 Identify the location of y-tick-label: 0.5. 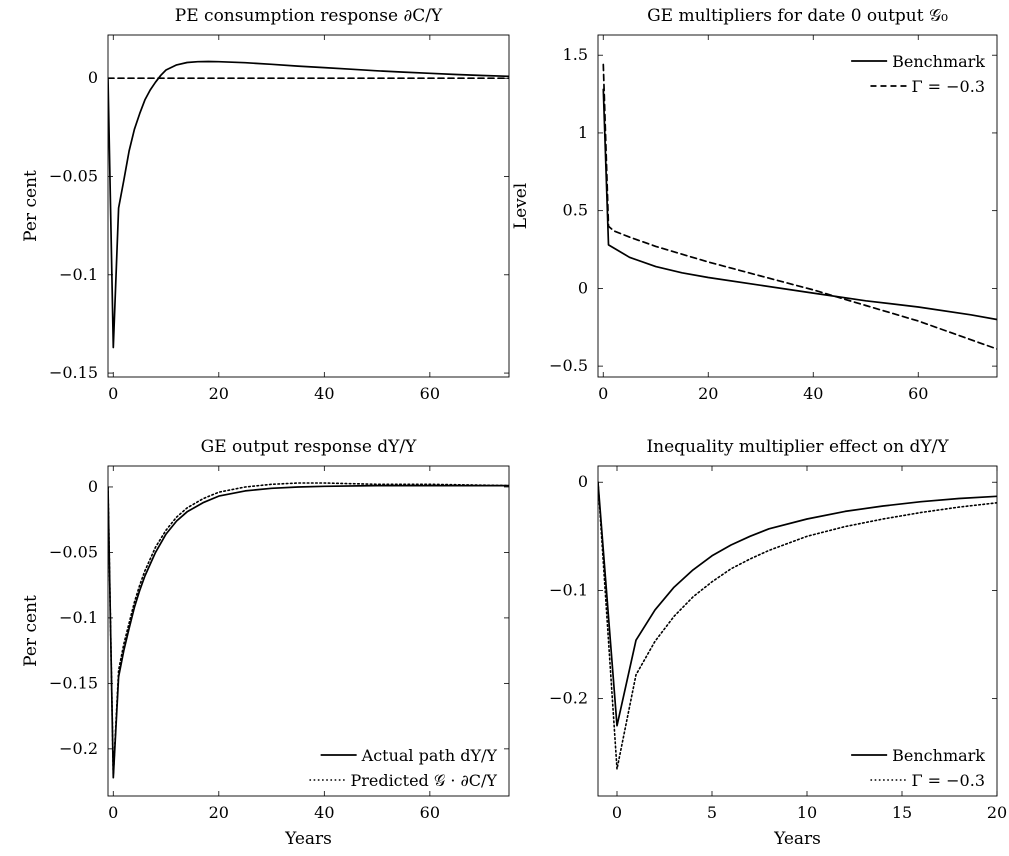
(575, 210).